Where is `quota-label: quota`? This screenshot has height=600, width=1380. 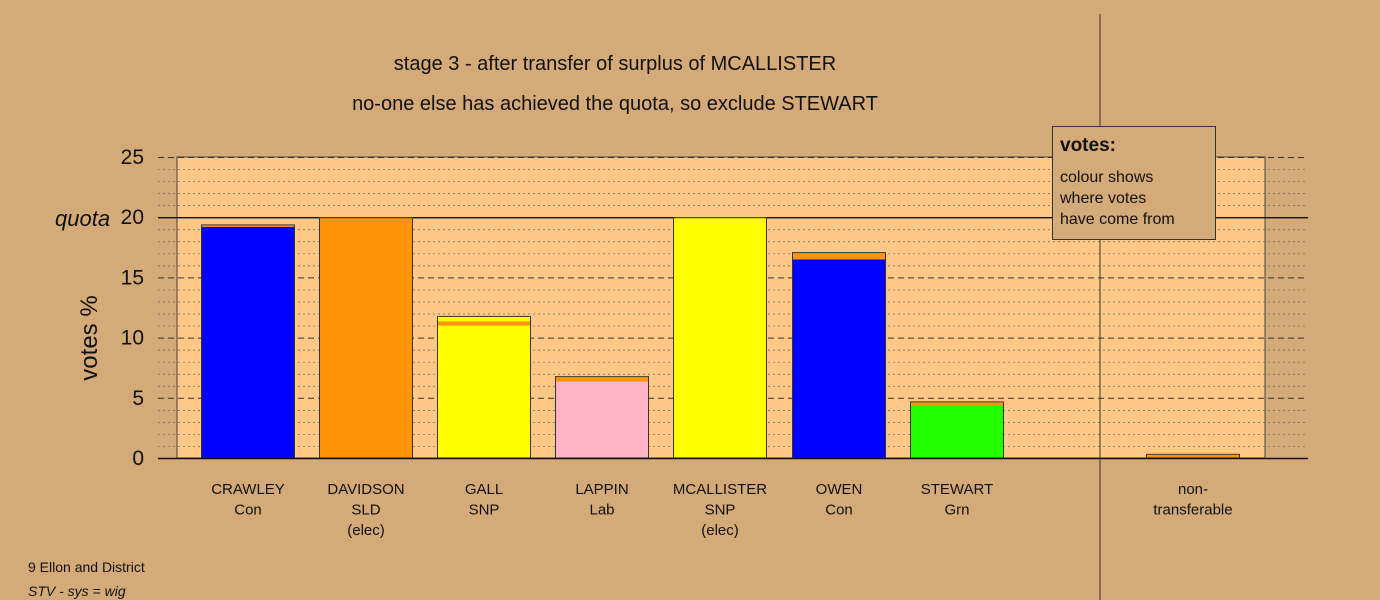
quota-label: quota is located at coordinates (83, 218).